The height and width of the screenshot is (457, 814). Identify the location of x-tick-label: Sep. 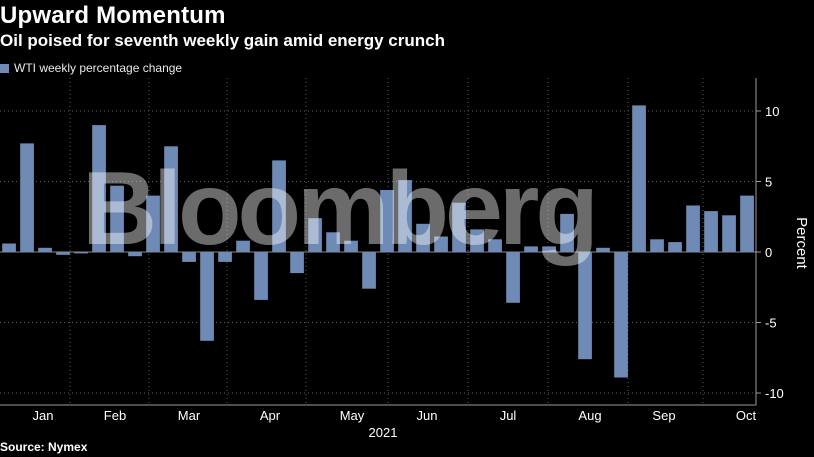
(663, 415).